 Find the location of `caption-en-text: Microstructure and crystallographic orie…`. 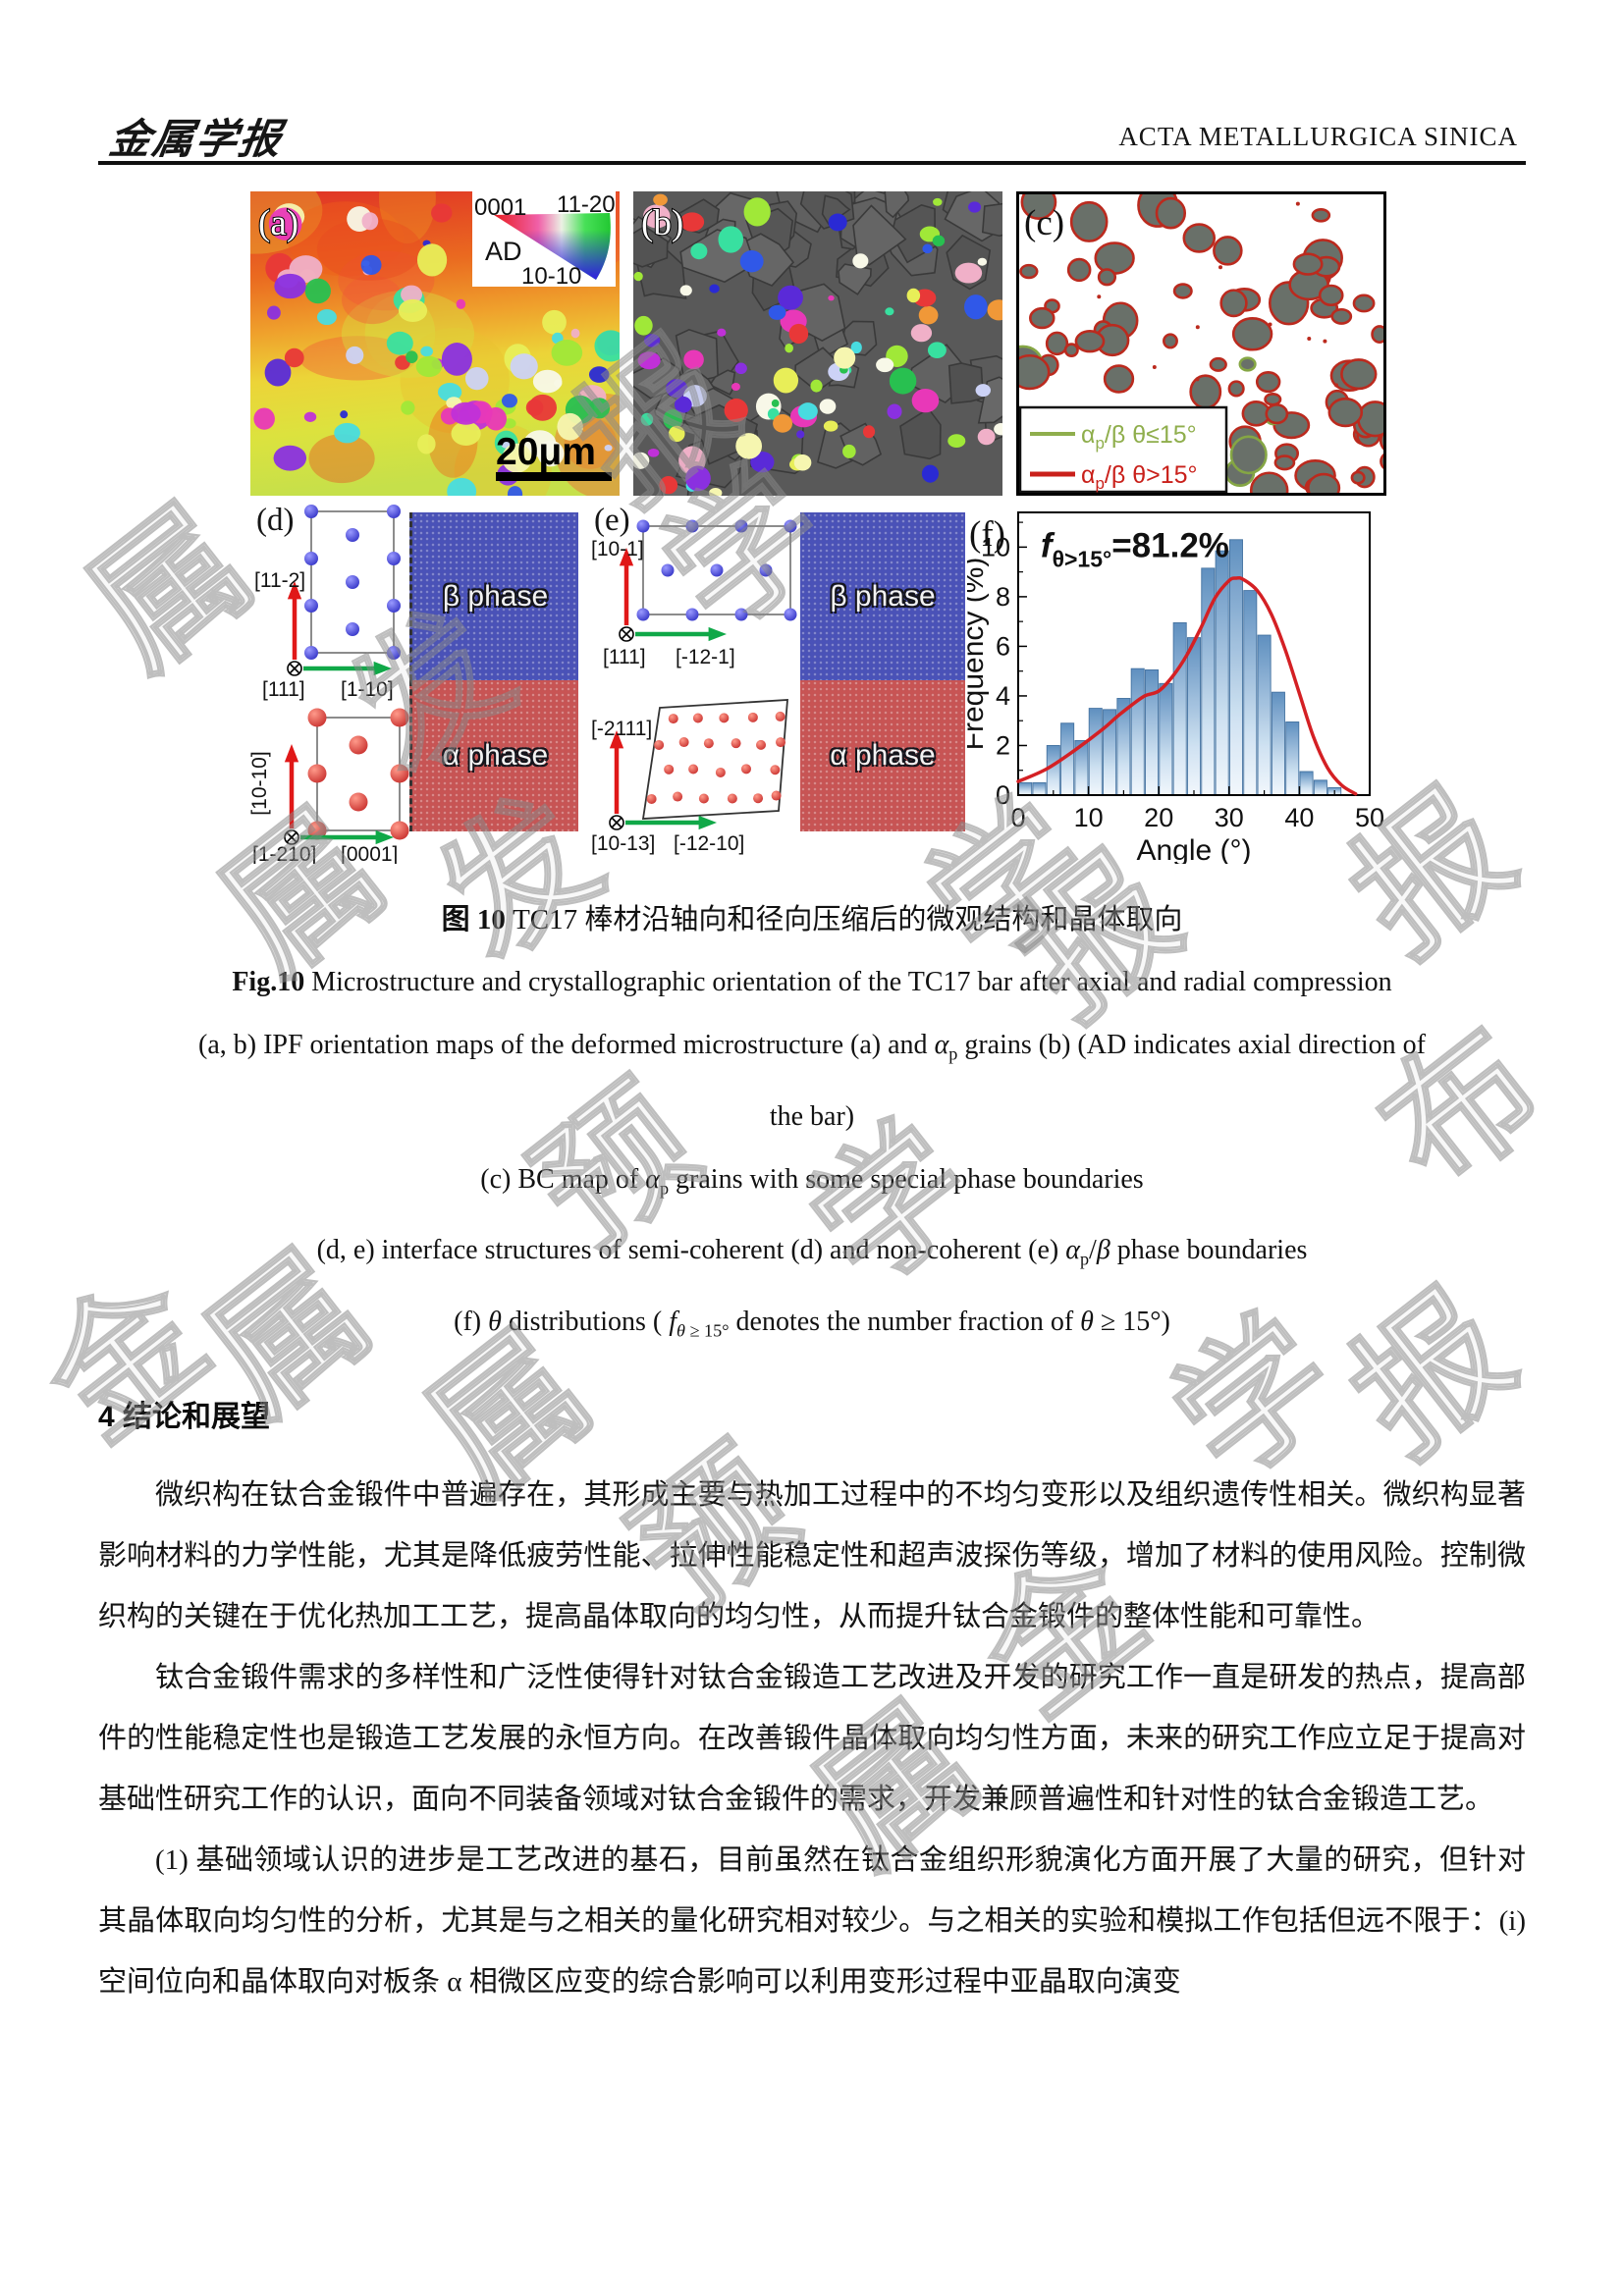

caption-en-text: Microstructure and crystallographic orie… is located at coordinates (848, 982).